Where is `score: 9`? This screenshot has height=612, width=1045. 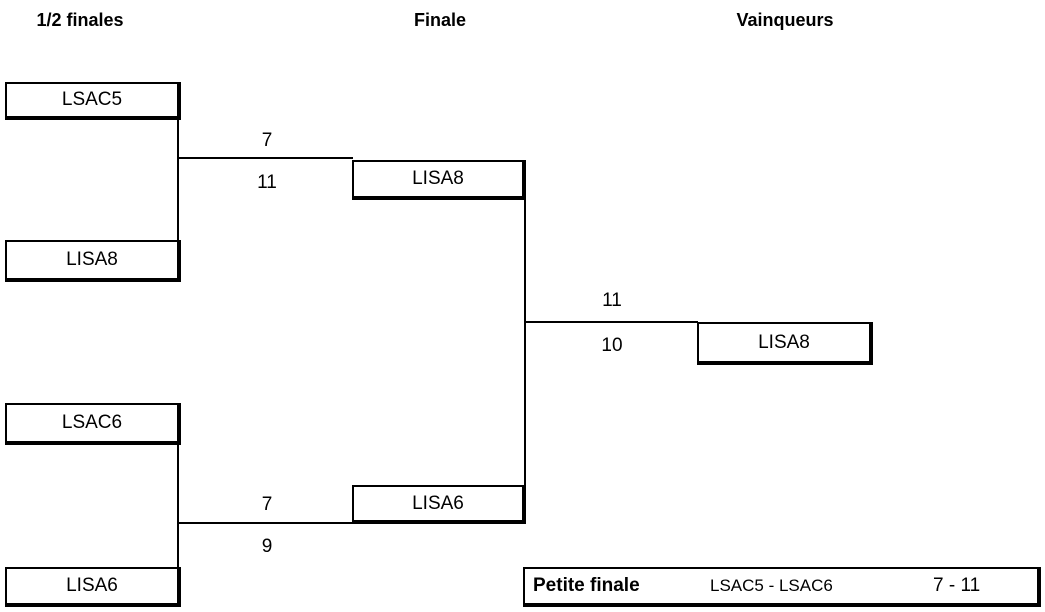
score: 9 is located at coordinates (267, 546).